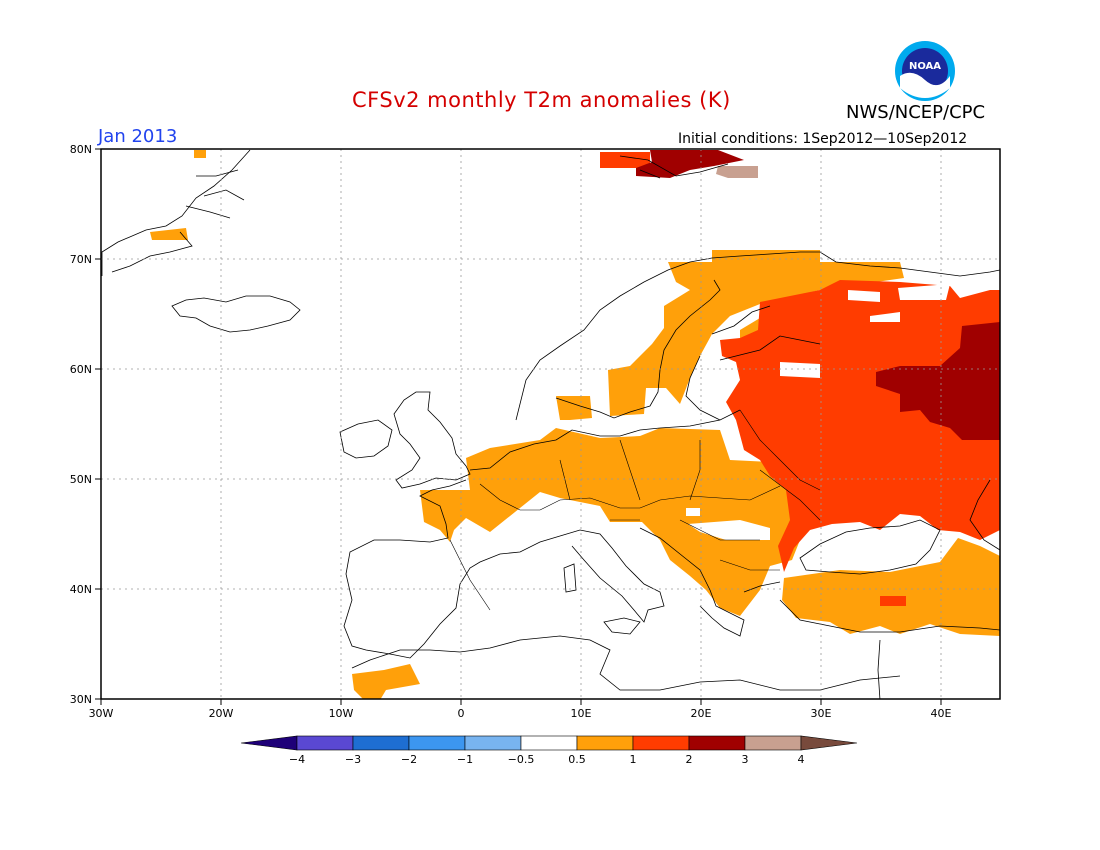  Describe the element at coordinates (745, 759) in the screenshot. I see `colorbar-label: 3` at that location.